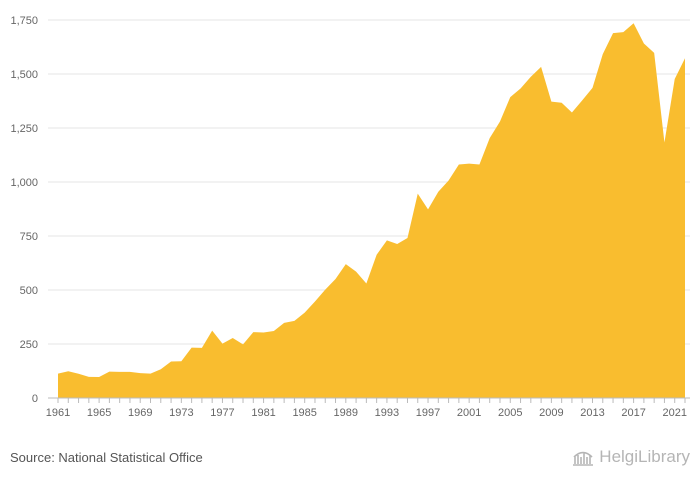  What do you see at coordinates (29, 345) in the screenshot?
I see `y-tick-label: 250` at bounding box center [29, 345].